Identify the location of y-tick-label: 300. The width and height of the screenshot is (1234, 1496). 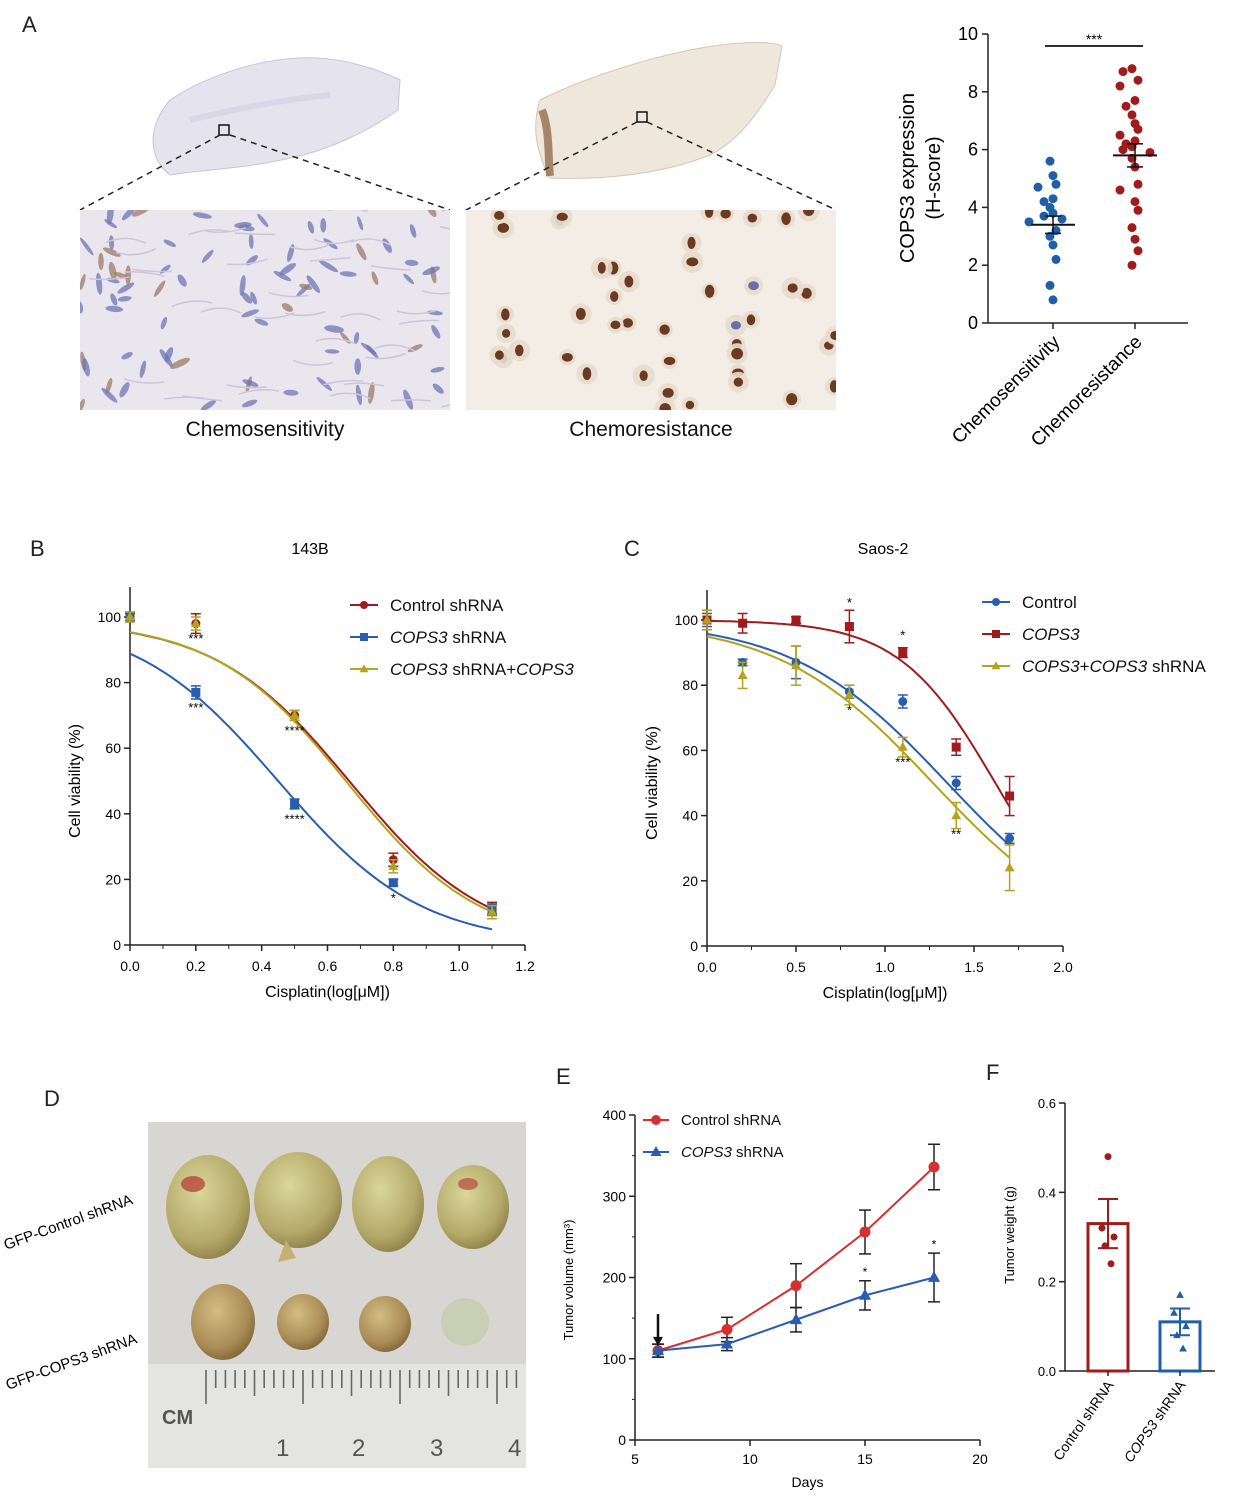
(615, 1196).